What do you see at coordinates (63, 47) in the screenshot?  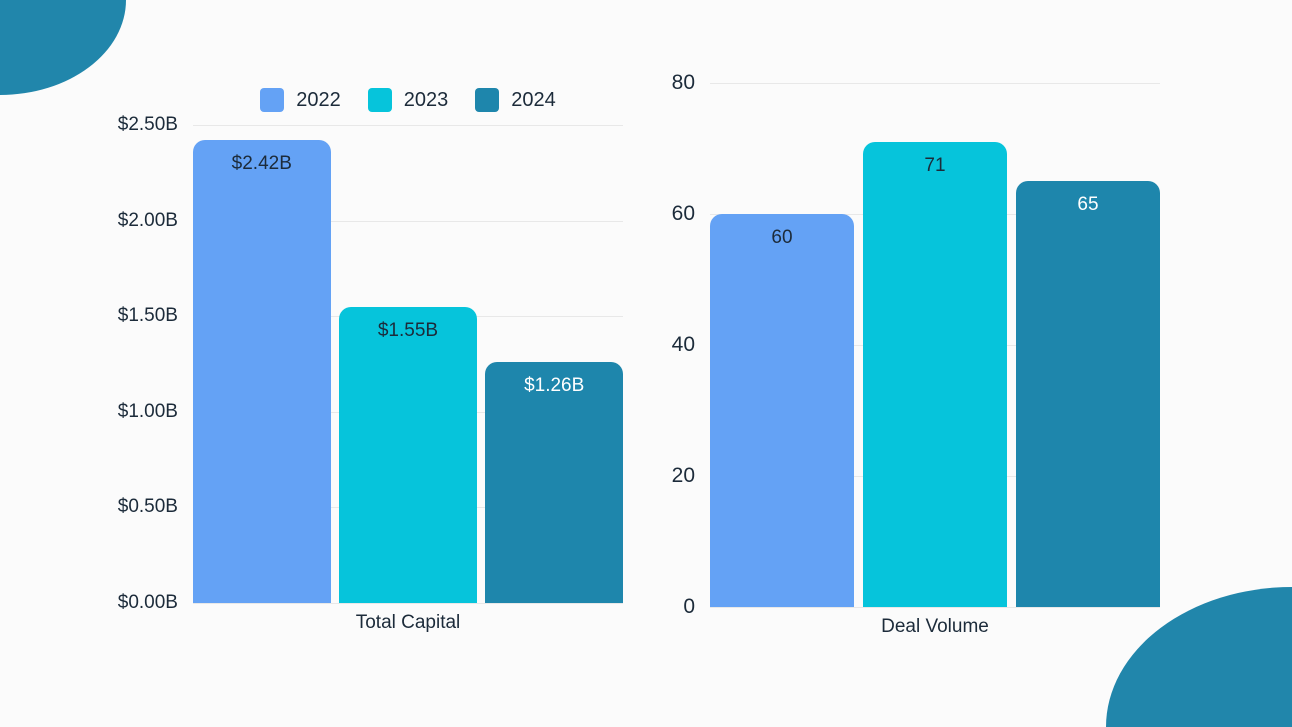 I see `top-left-corner-decoration` at bounding box center [63, 47].